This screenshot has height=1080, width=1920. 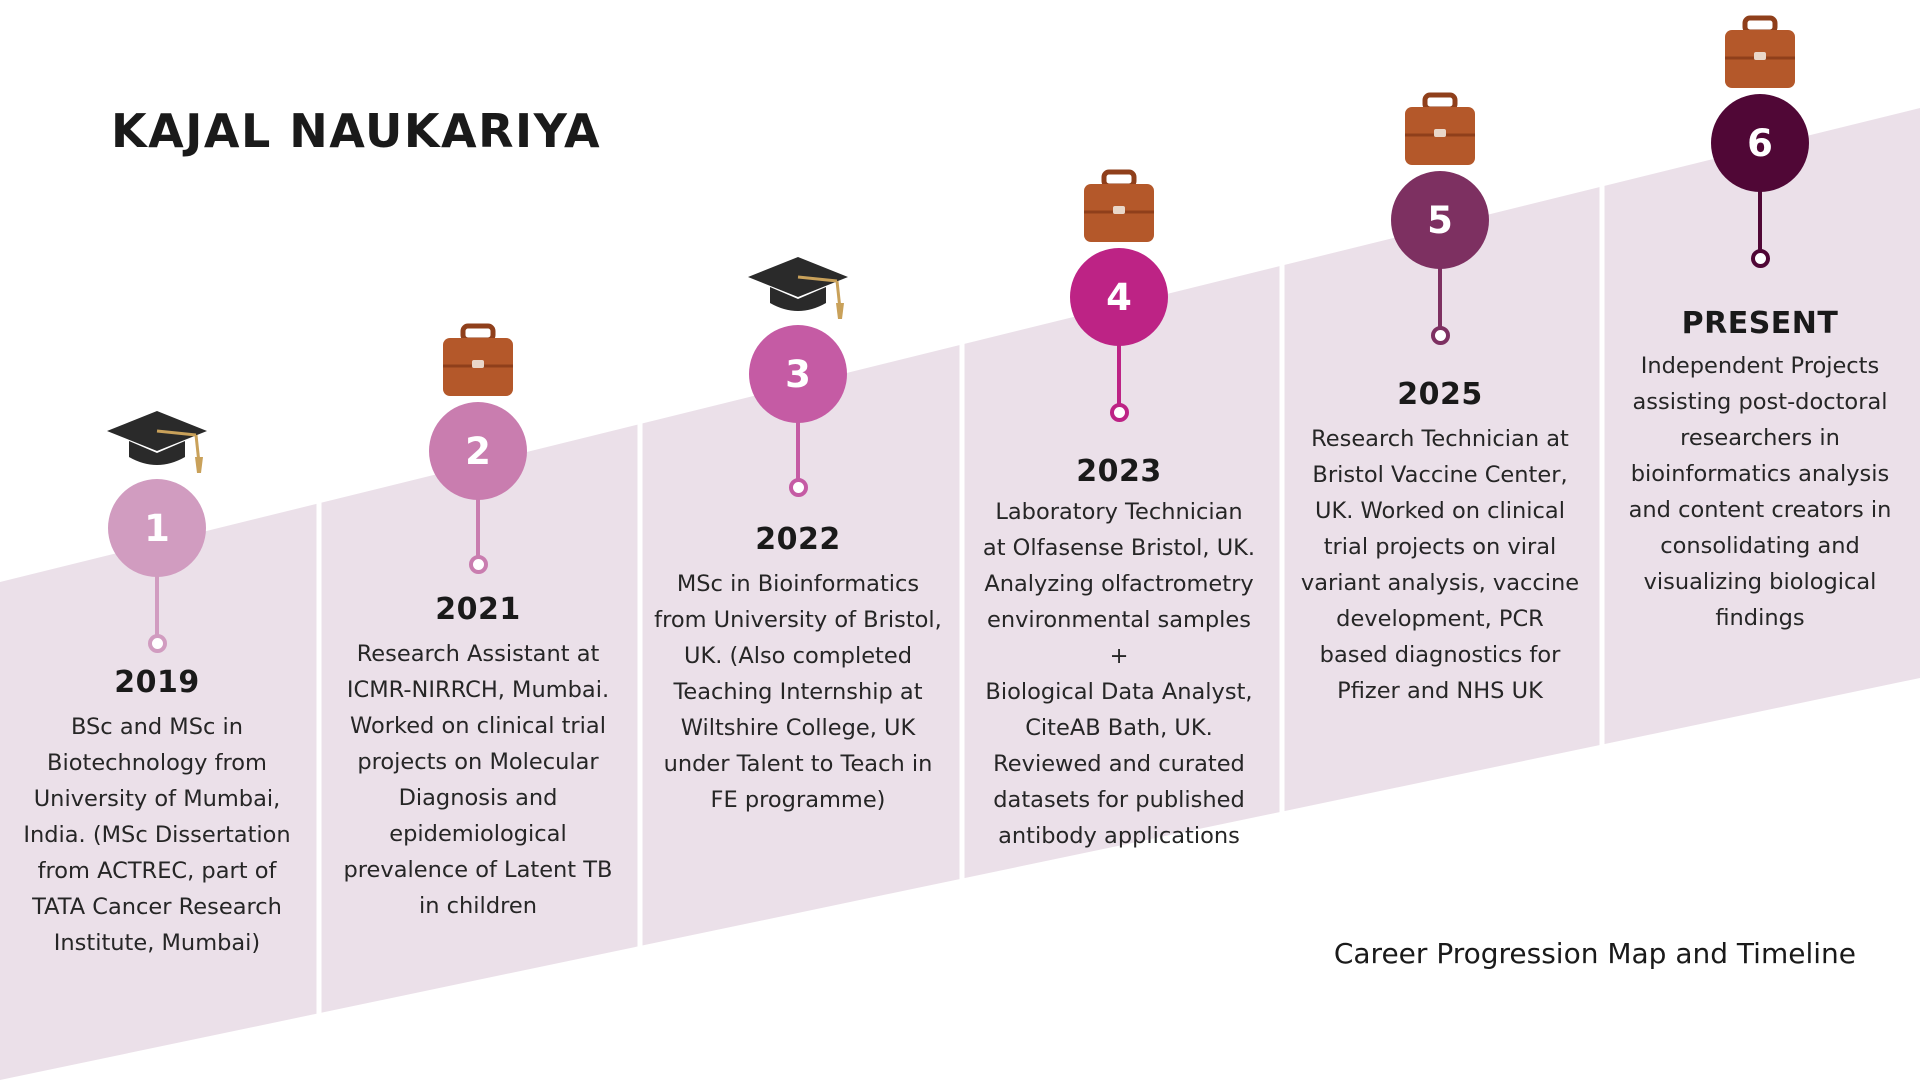 I want to click on milestone-year: PRESENT, so click(x=1760, y=323).